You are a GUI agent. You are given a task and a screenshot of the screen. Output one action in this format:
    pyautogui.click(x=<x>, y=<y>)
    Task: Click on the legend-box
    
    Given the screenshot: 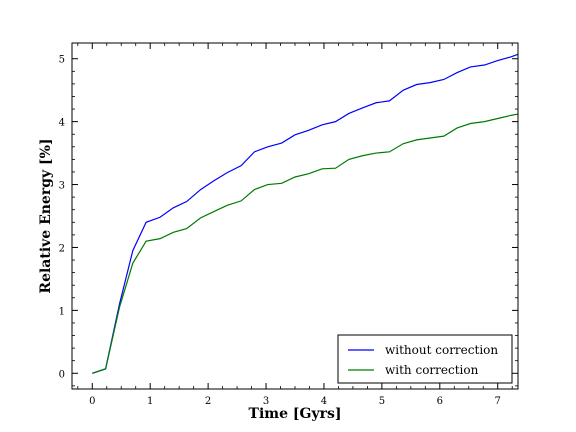 What is the action you would take?
    pyautogui.click(x=425, y=359)
    